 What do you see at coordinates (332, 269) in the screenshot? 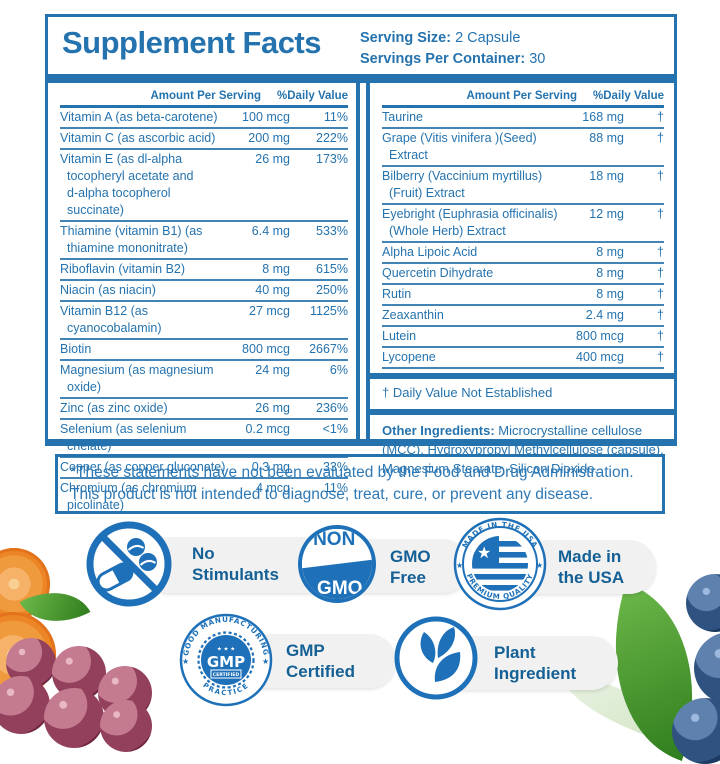
I see `ingredient-daily-value: 615%` at bounding box center [332, 269].